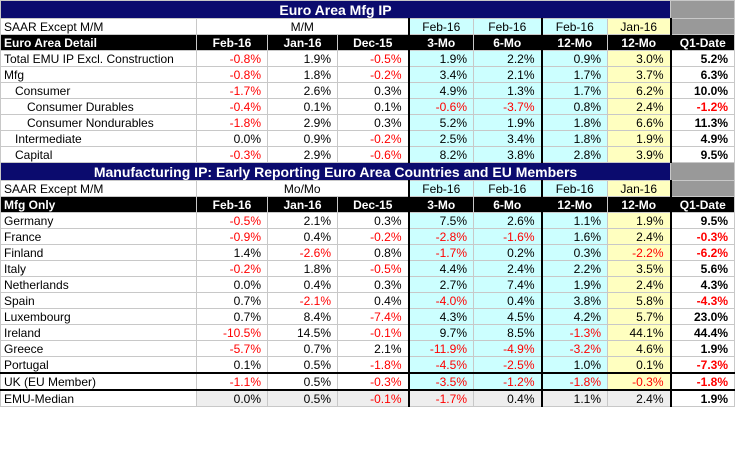 Image resolution: width=736 pixels, height=451 pixels. Describe the element at coordinates (639, 58) in the screenshot. I see `value-cell: 3.0%` at that location.